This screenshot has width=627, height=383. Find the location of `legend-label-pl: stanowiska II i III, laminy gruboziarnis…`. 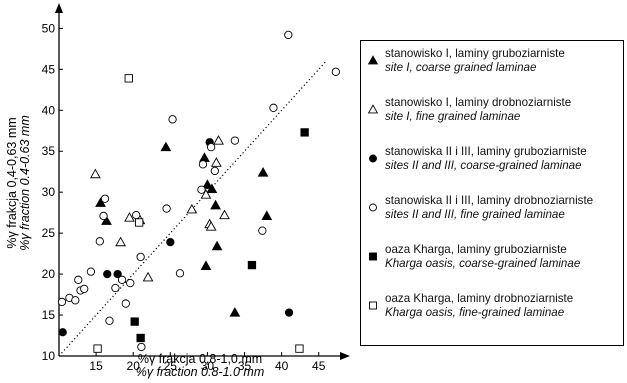

legend-label-pl: stanowiska II i III, laminy gruboziarnis… is located at coordinates (486, 151).